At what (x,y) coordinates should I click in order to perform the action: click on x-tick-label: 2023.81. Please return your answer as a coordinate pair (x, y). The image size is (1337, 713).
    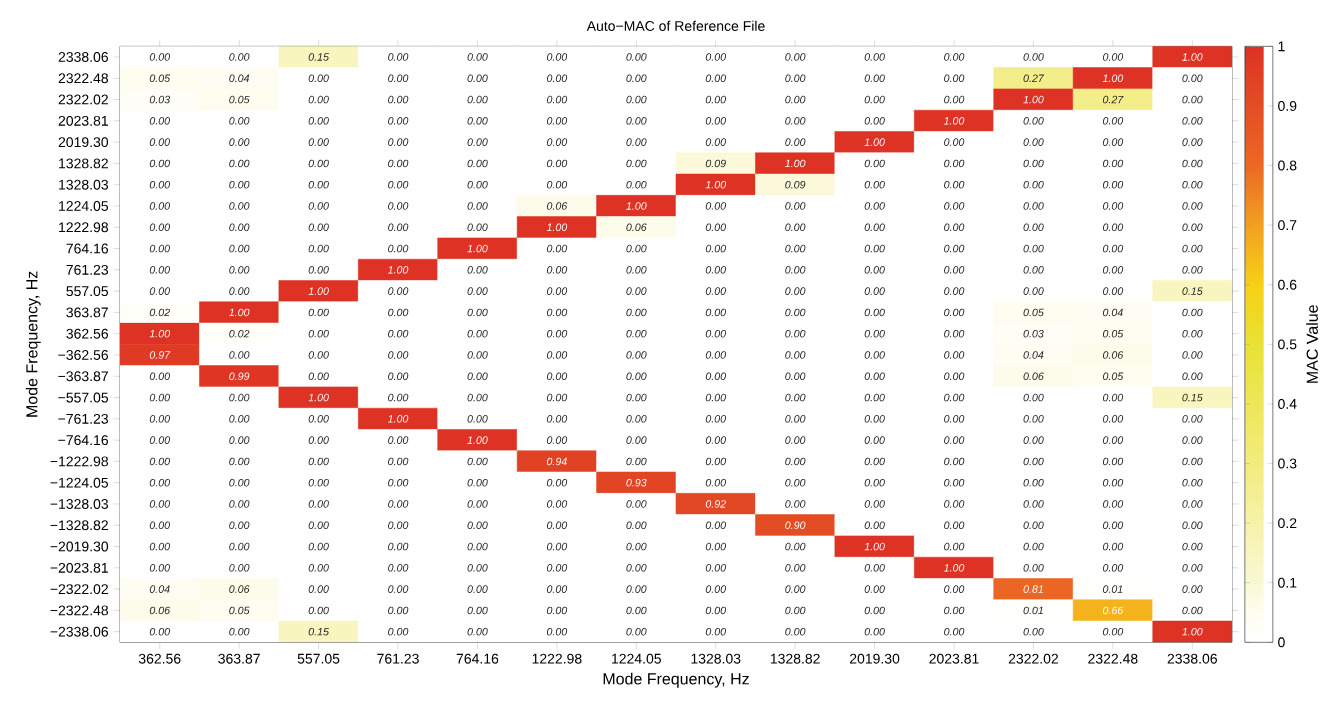
    Looking at the image, I should click on (954, 658).